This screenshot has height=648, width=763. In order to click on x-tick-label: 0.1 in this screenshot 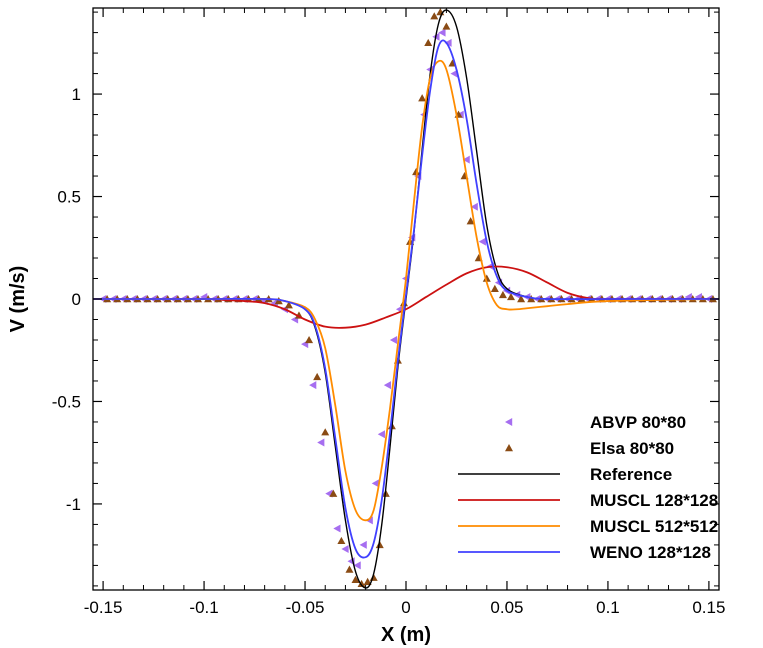, I will do `click(608, 607)`.